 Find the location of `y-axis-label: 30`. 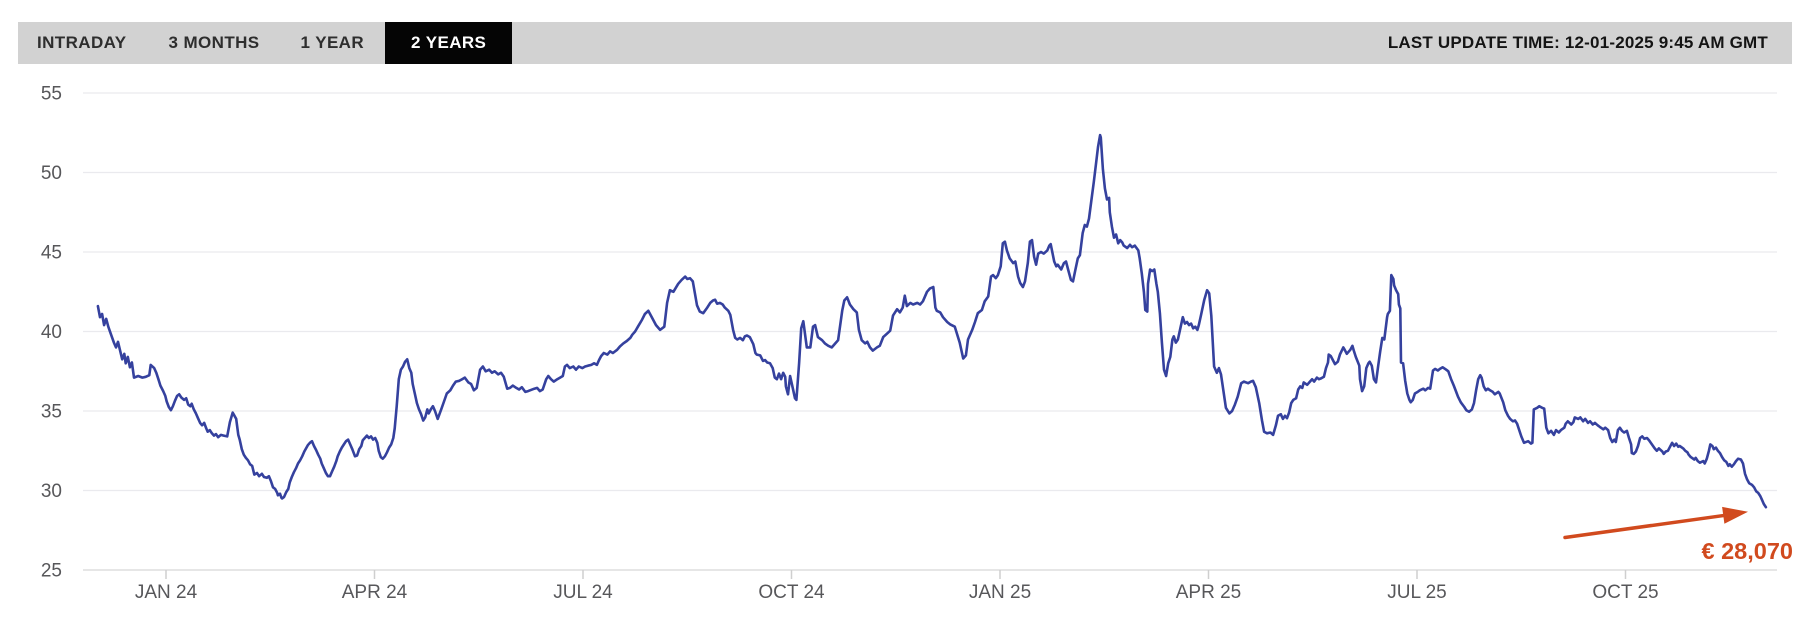

y-axis-label: 30 is located at coordinates (51, 491).